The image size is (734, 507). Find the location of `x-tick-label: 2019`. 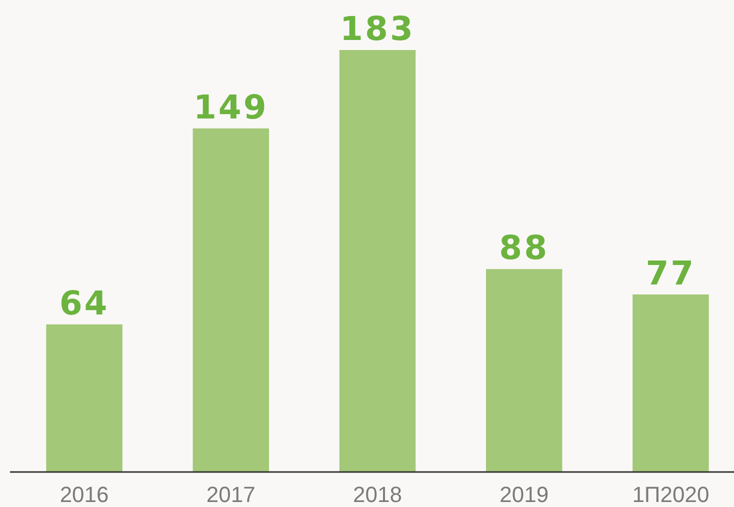

x-tick-label: 2019 is located at coordinates (524, 494).